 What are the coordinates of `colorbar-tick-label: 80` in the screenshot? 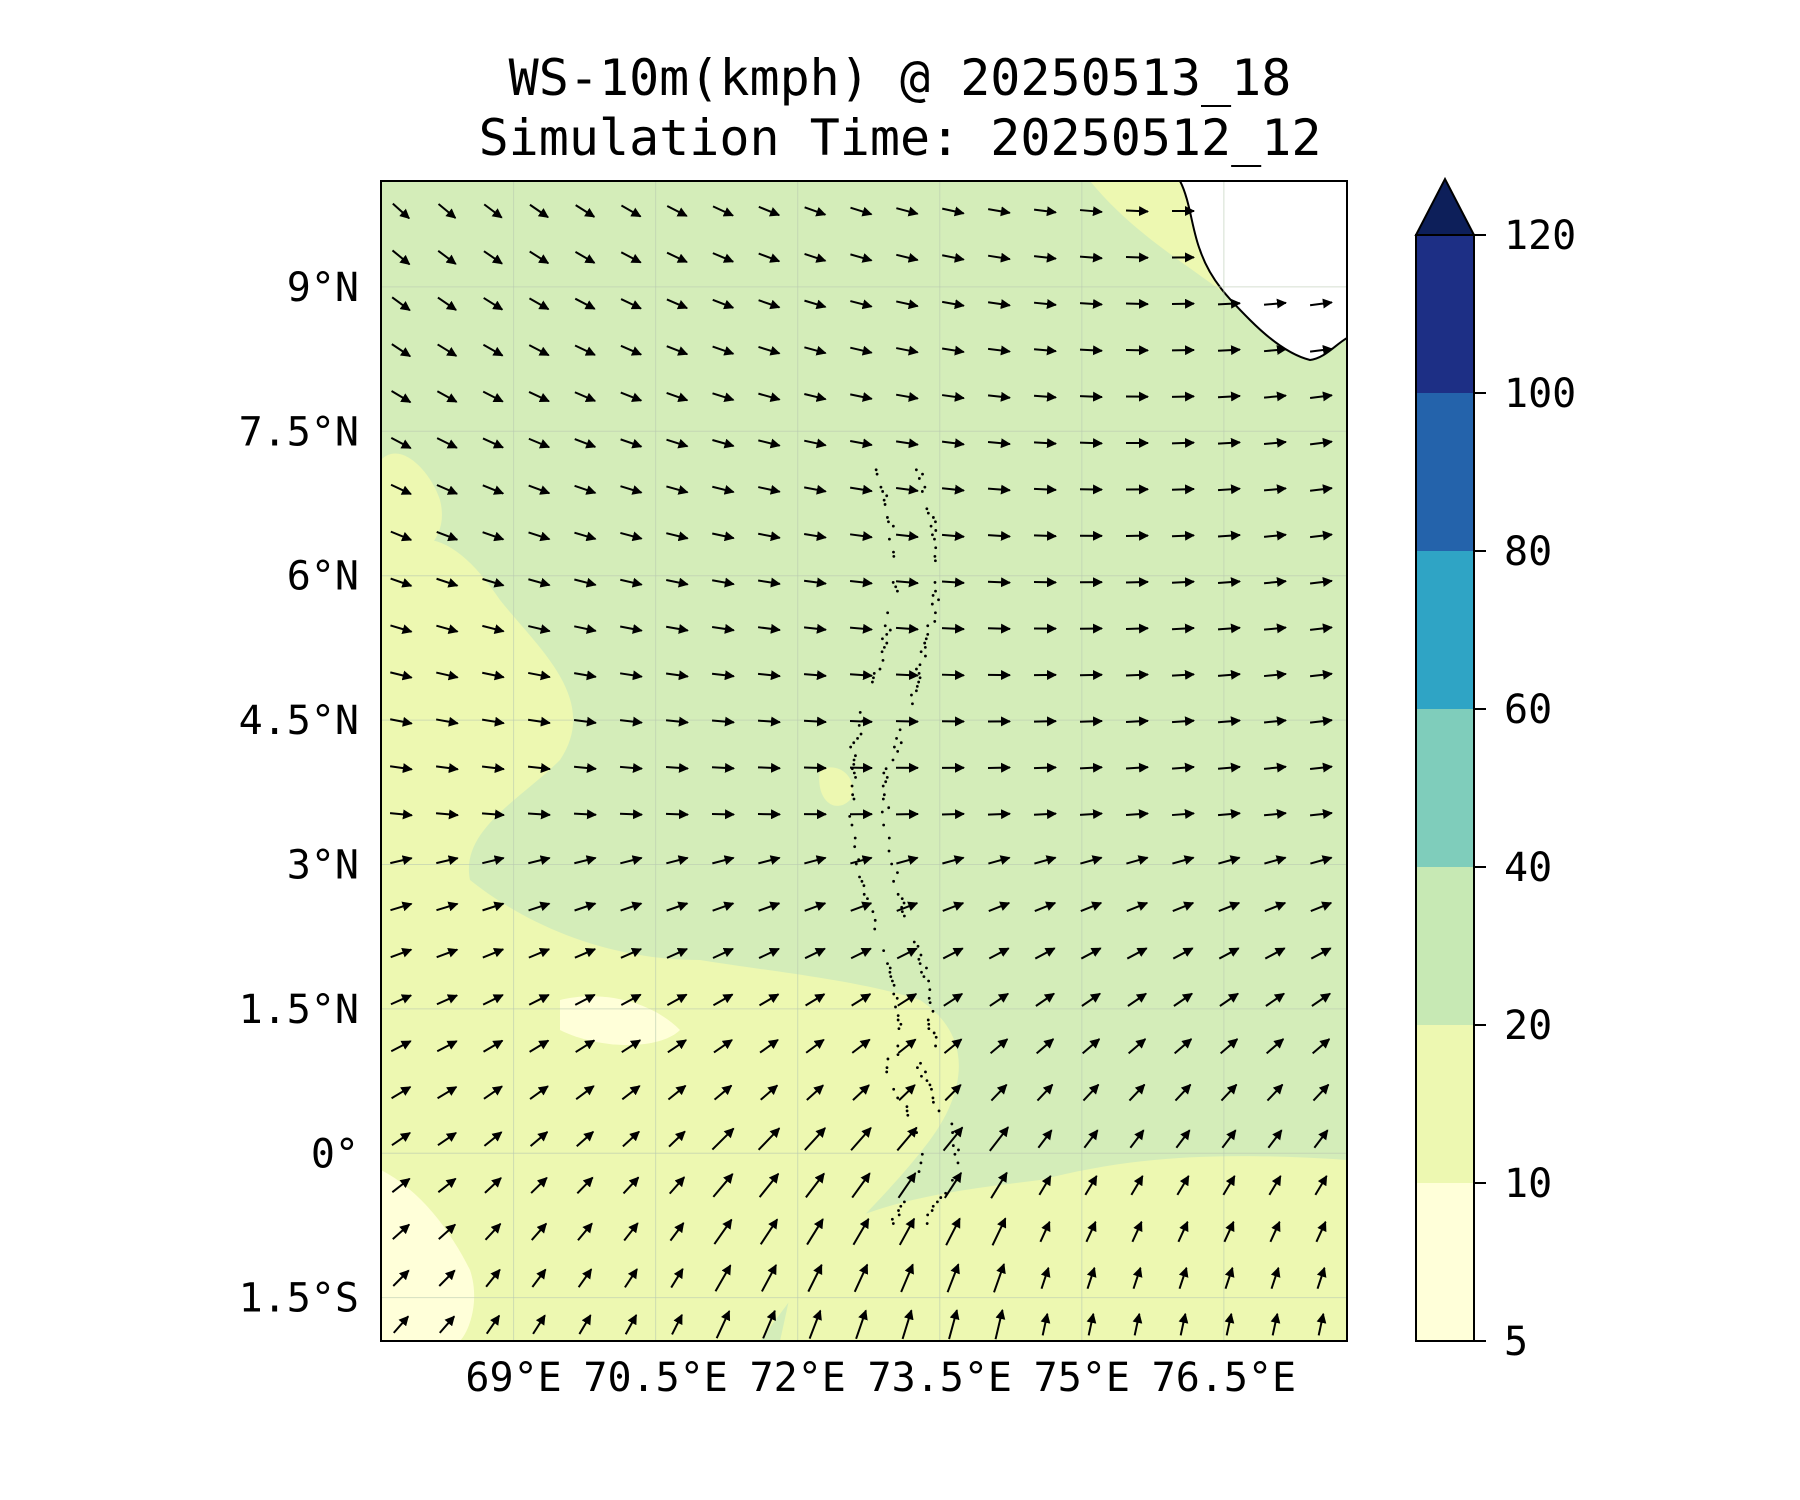 It's located at (1528, 552).